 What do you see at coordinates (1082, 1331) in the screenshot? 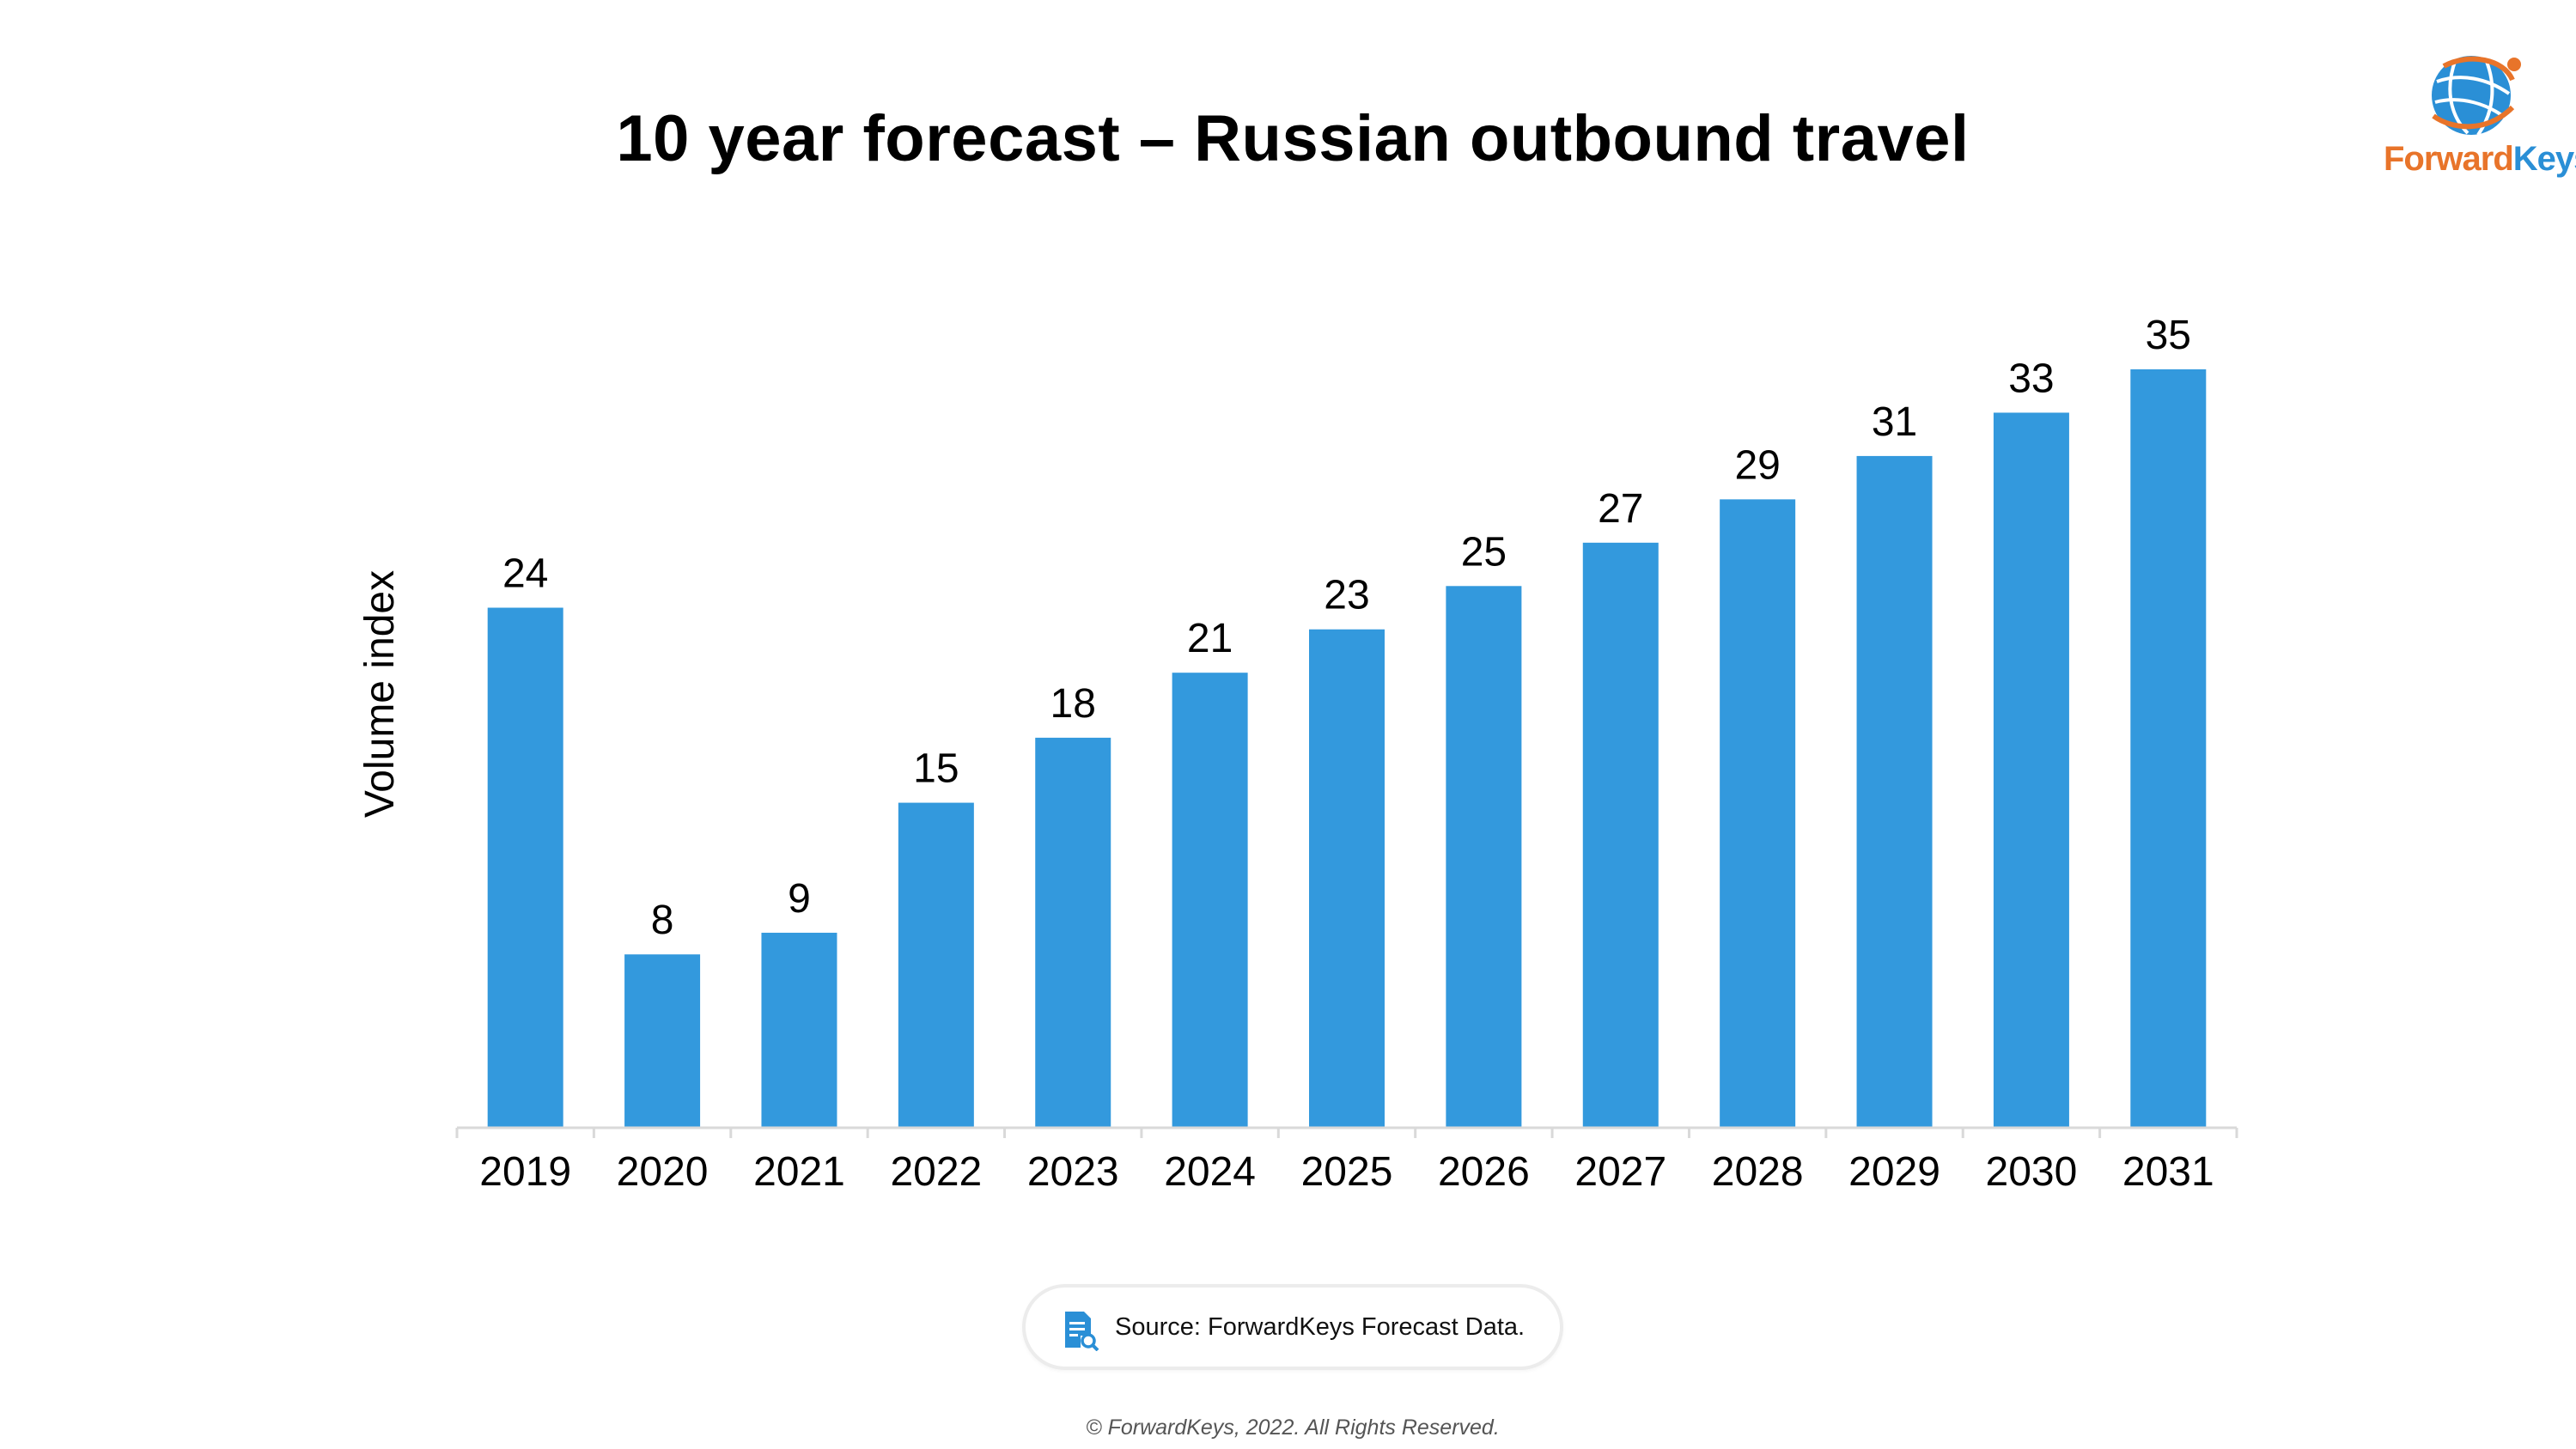
I see `document-search-icon` at bounding box center [1082, 1331].